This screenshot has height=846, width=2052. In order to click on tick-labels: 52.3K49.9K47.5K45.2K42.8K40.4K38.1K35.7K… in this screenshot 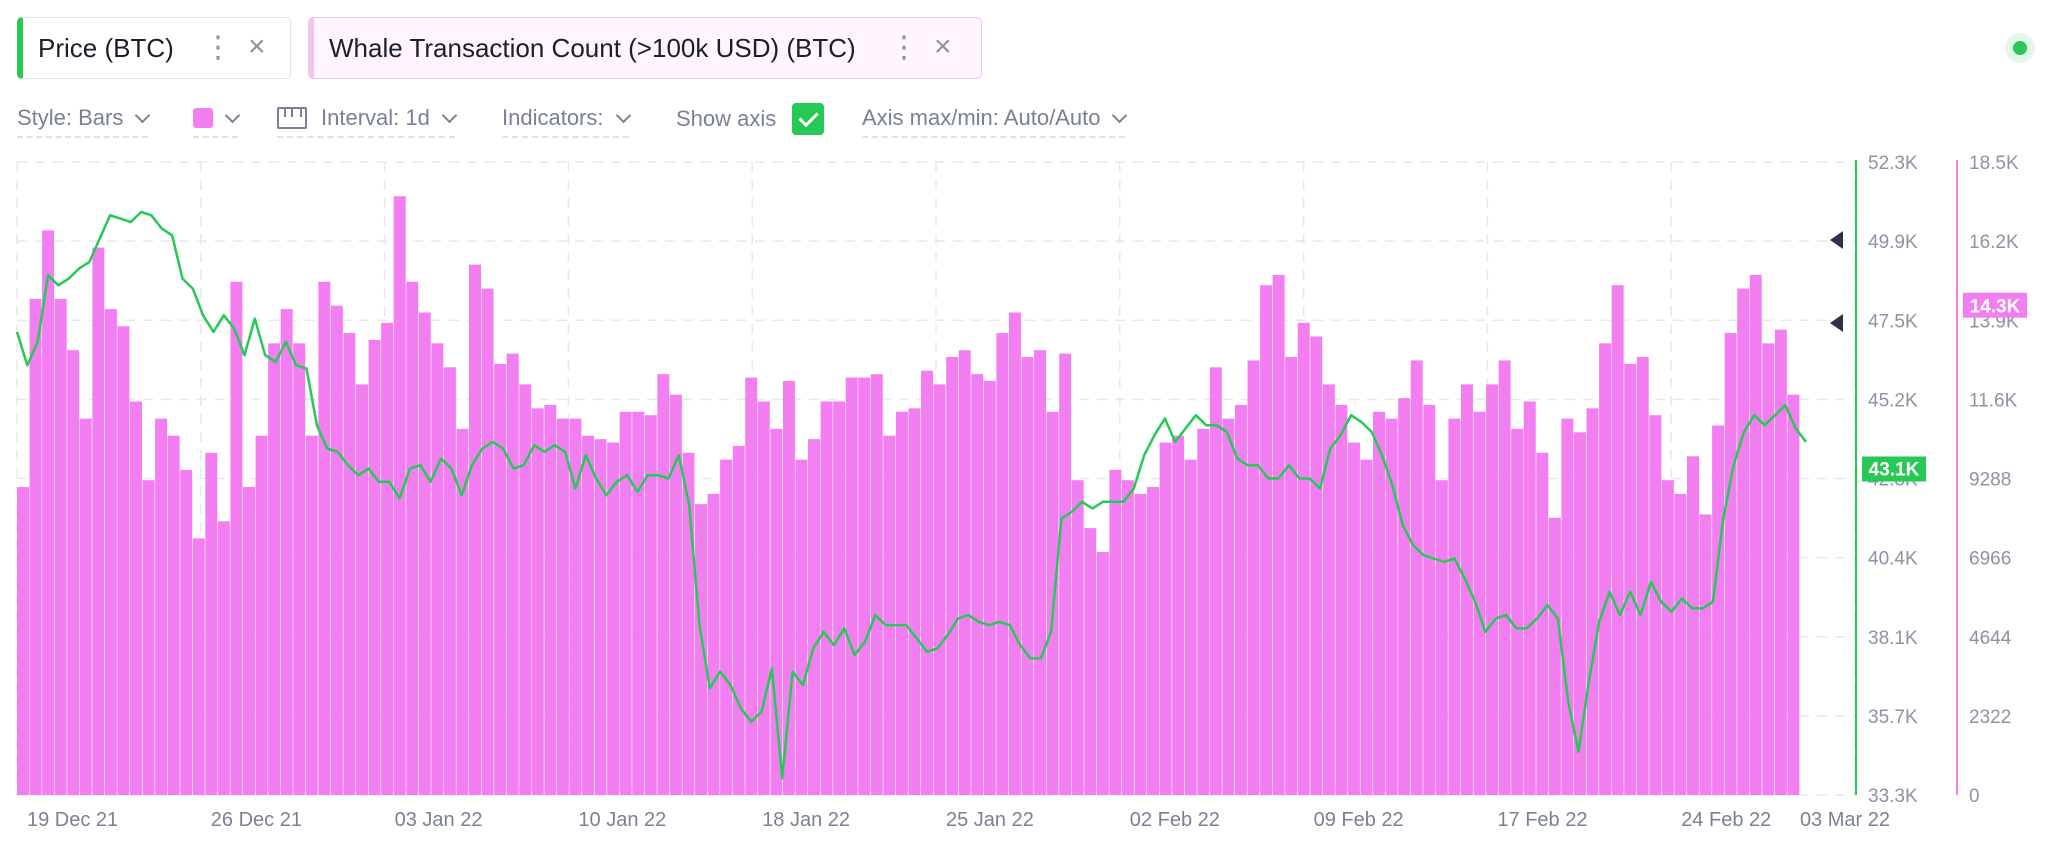, I will do `click(1943, 480)`.